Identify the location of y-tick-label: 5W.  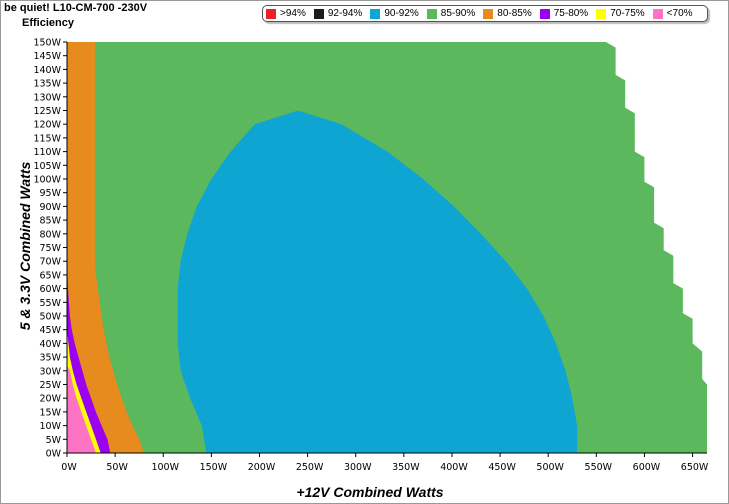
(54, 440).